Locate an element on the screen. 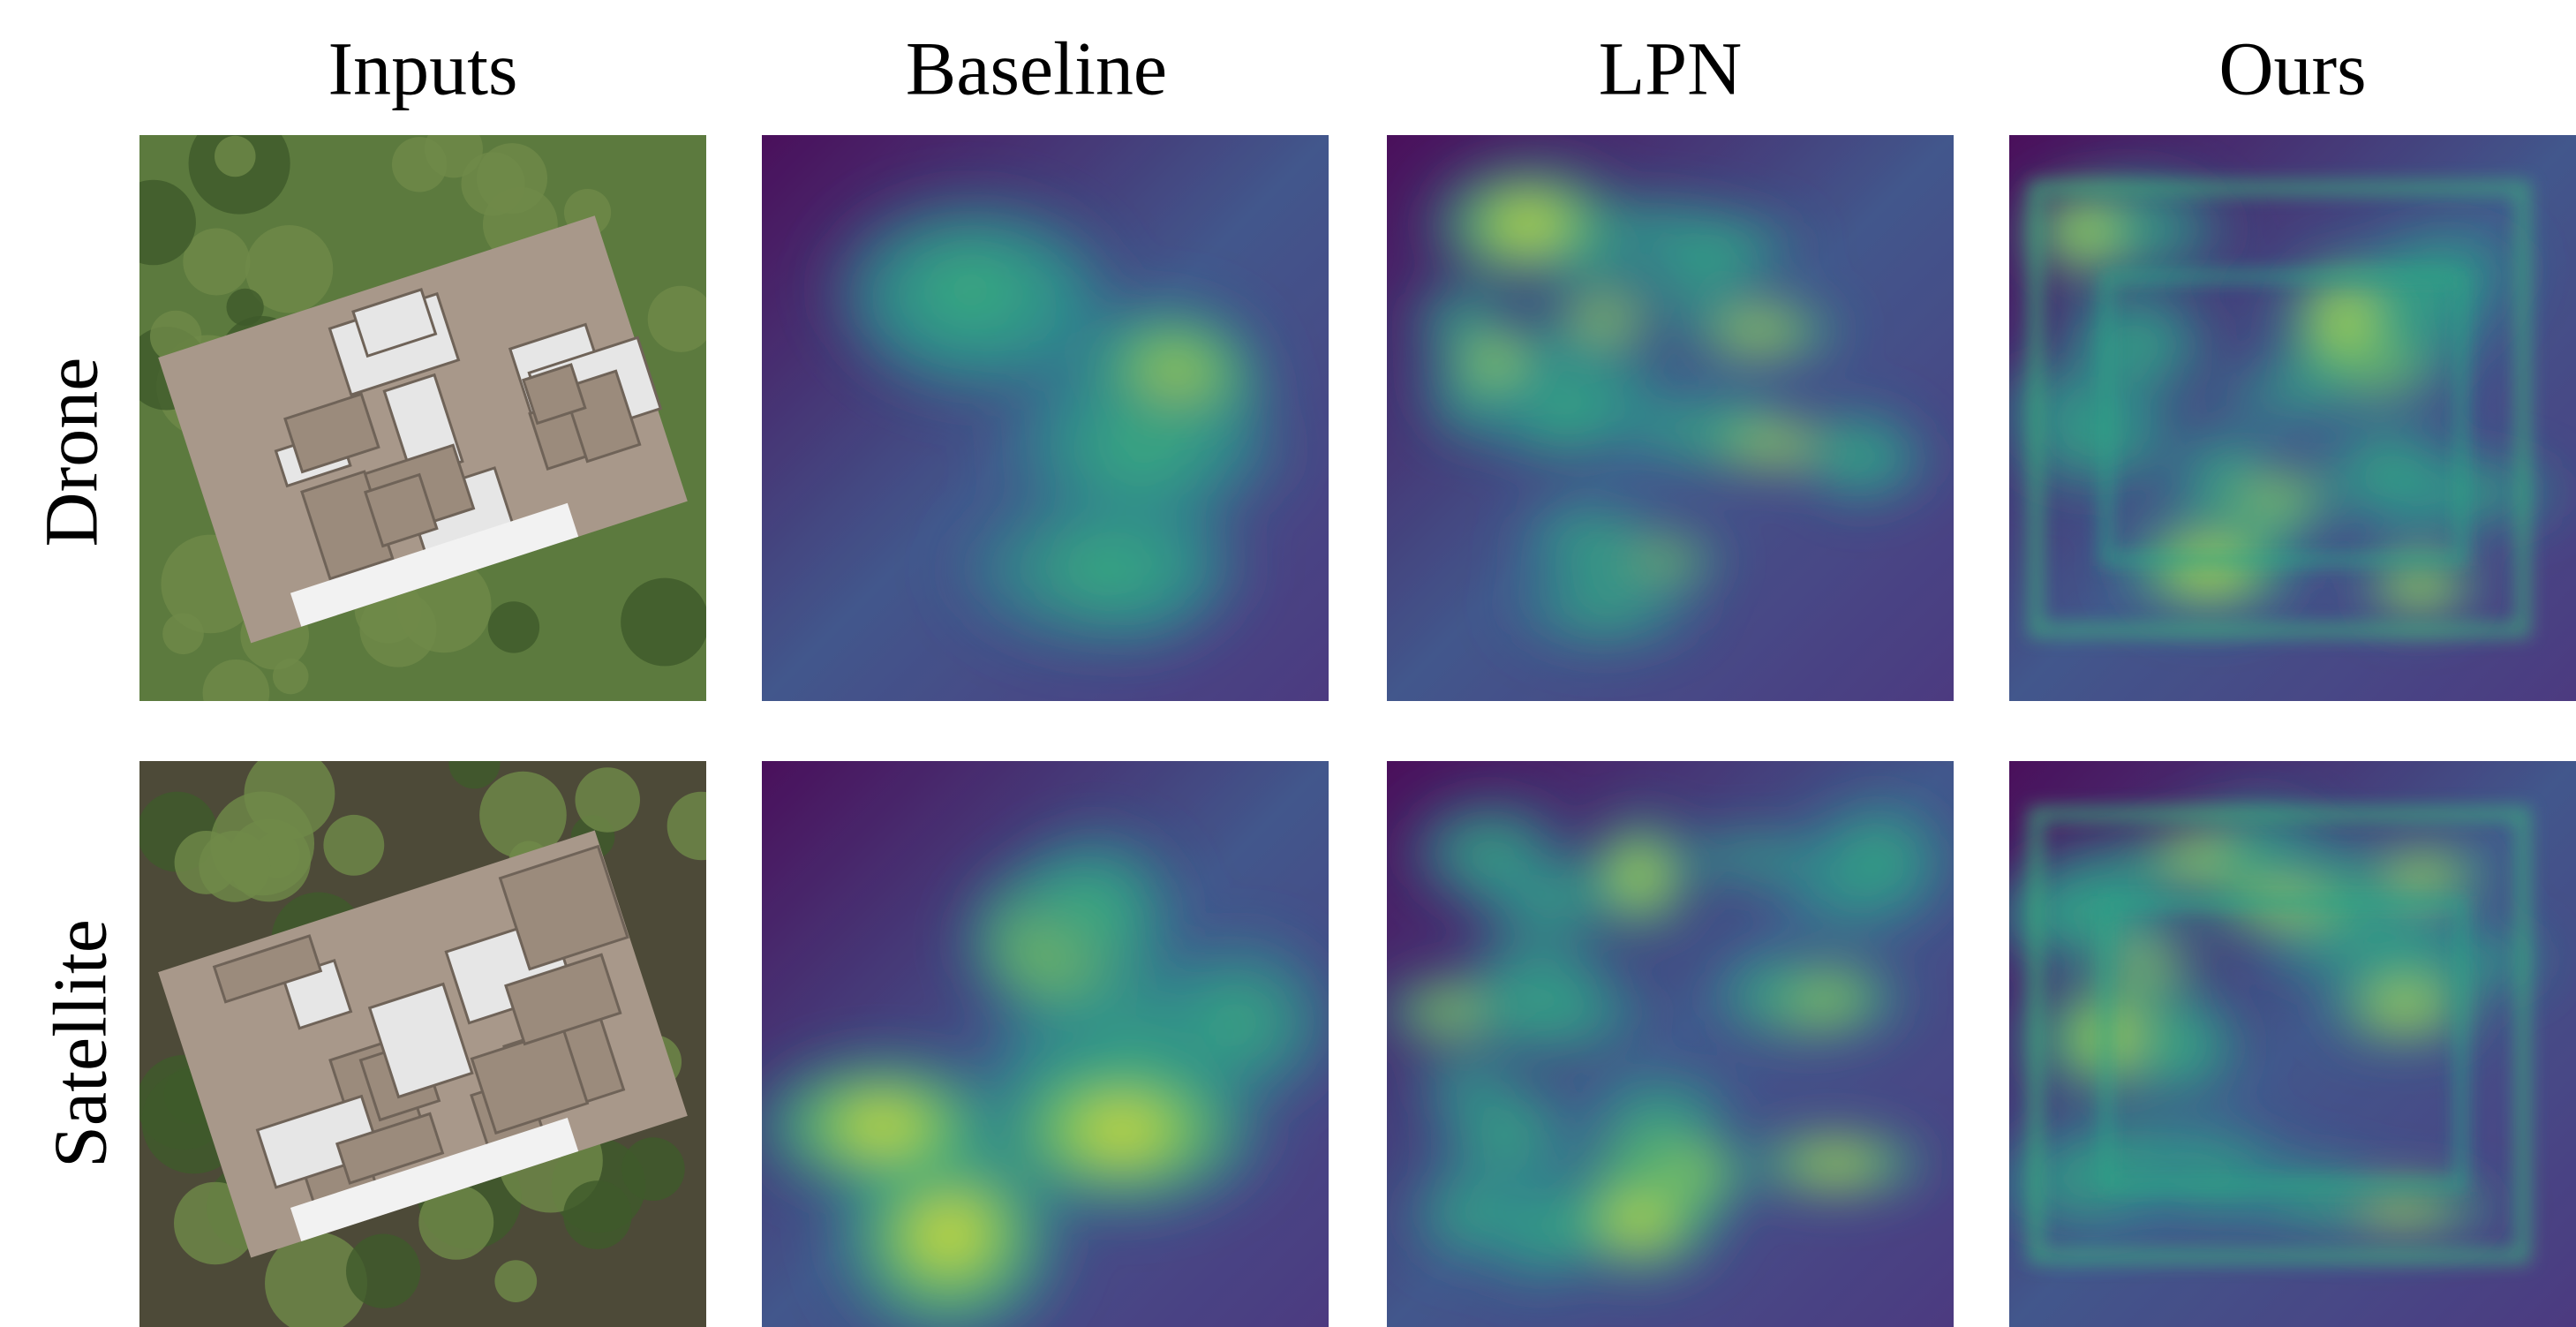 Image resolution: width=2576 pixels, height=1327 pixels. column-header: LPN is located at coordinates (1671, 68).